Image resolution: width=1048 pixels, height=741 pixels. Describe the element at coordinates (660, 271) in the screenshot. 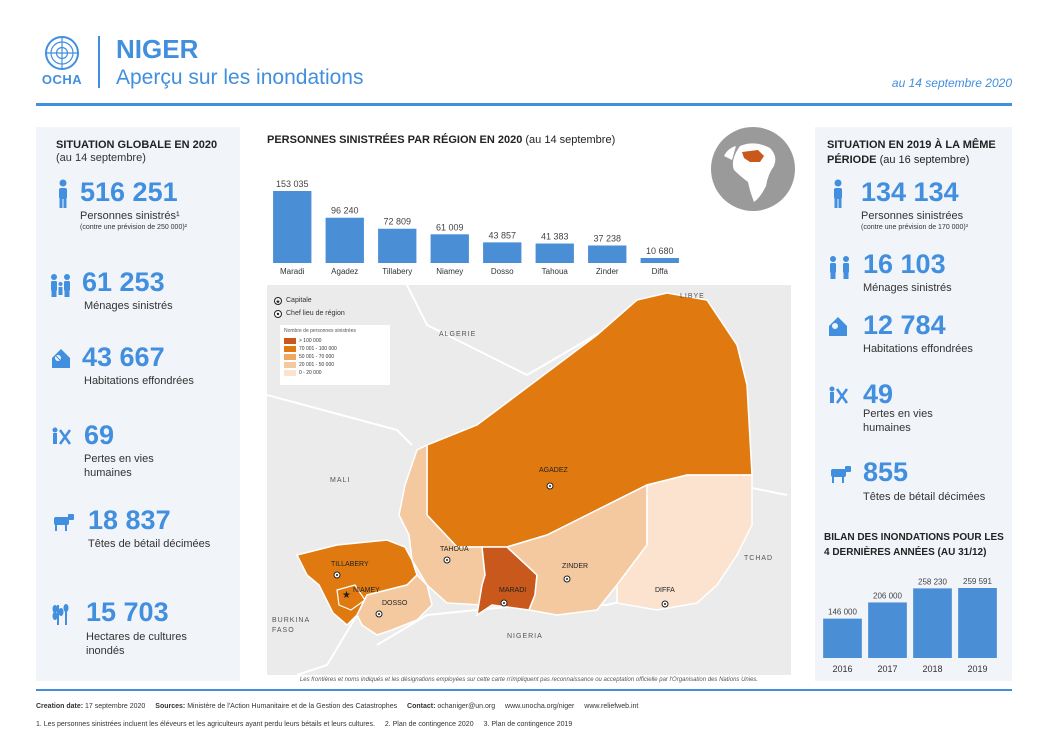

I see `bar-category-label: Diffa` at that location.